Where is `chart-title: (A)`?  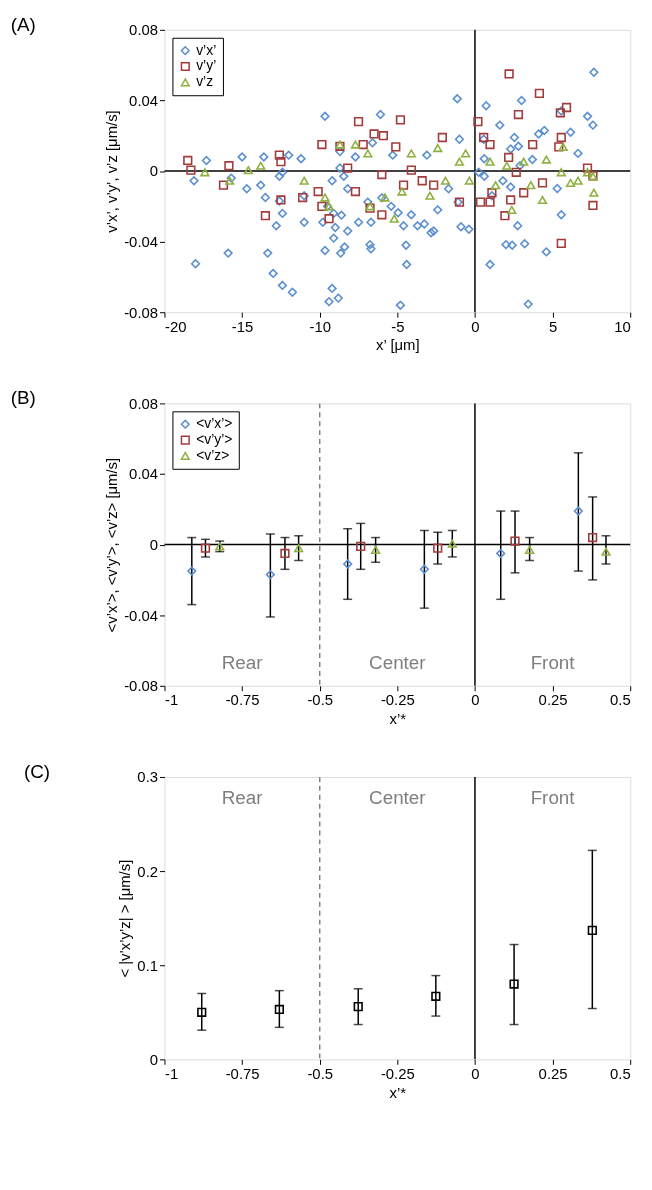 chart-title: (A) is located at coordinates (23, 24).